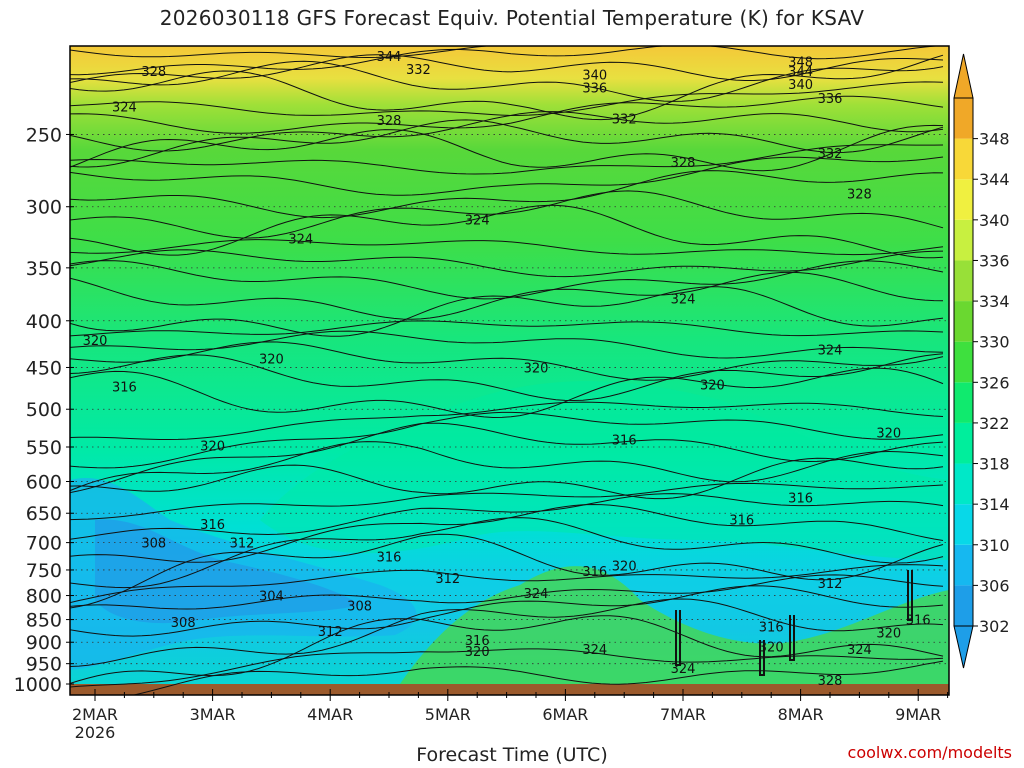  I want to click on colorbar-tick-label: 306, so click(994, 585).